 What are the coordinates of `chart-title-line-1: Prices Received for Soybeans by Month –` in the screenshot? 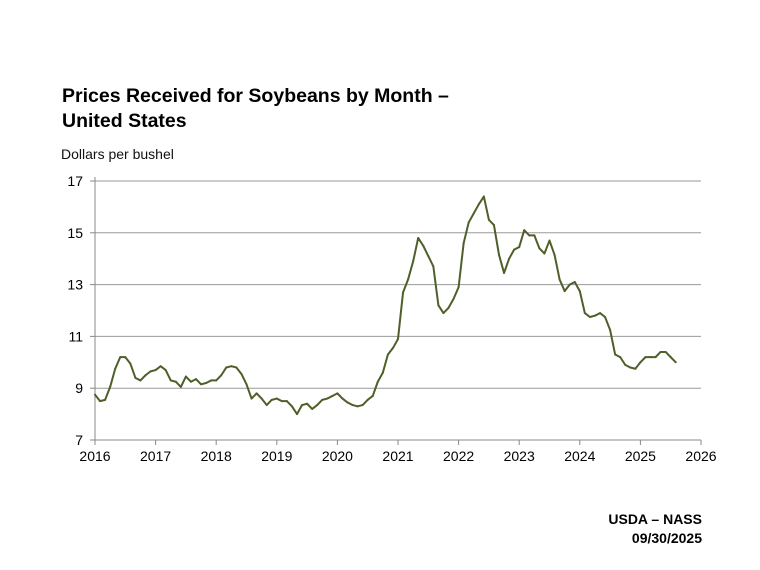 It's located at (255, 96).